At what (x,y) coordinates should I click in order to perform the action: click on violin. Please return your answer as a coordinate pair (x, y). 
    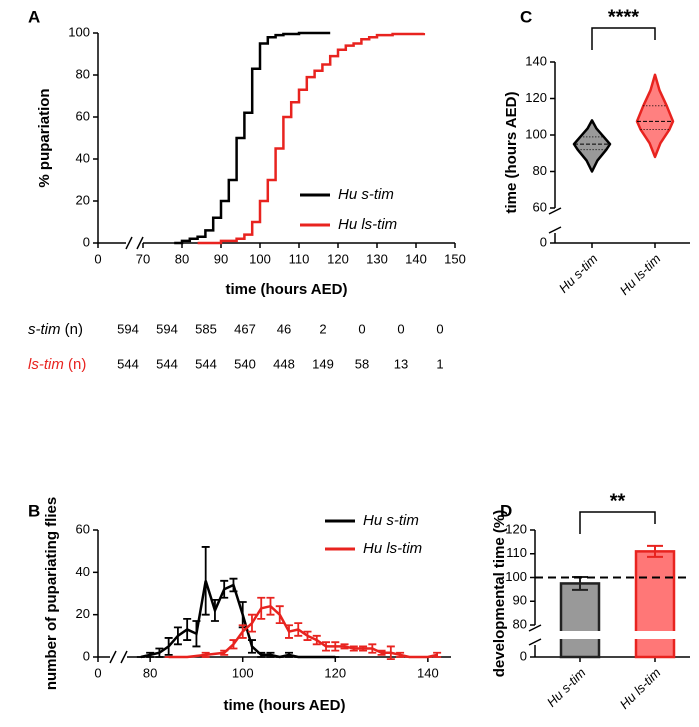
    Looking at the image, I should click on (592, 146).